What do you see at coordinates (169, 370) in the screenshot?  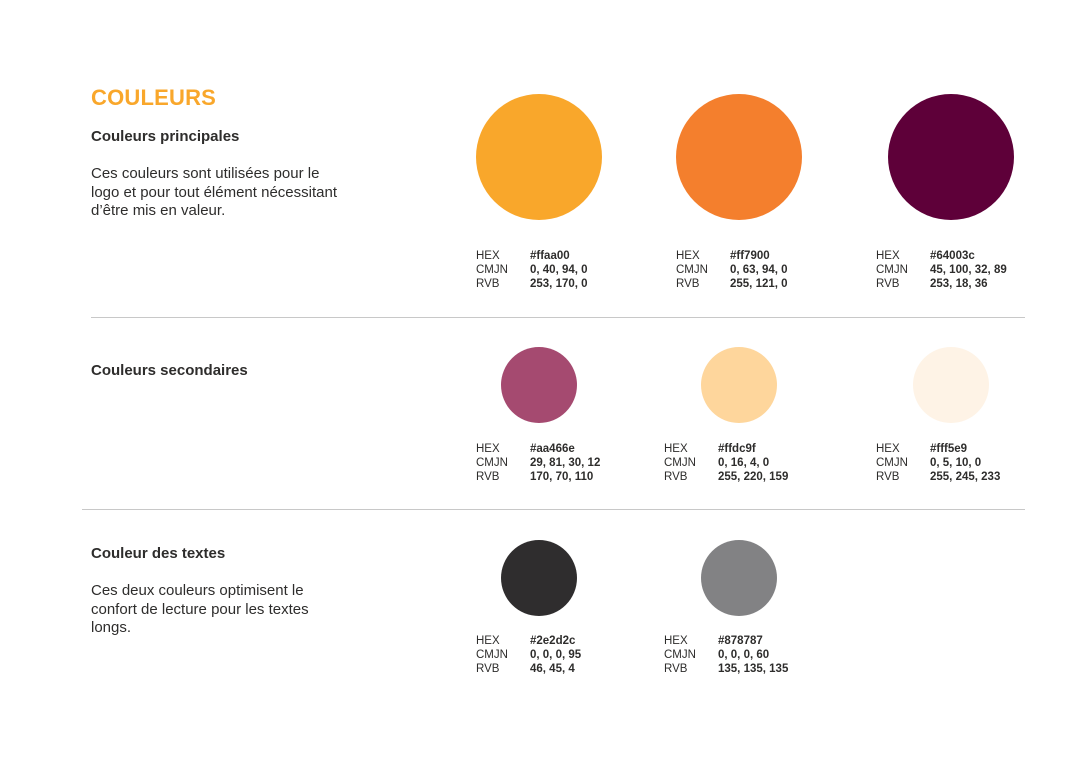 I see `section-title-secondaires: Couleurs secondaires` at bounding box center [169, 370].